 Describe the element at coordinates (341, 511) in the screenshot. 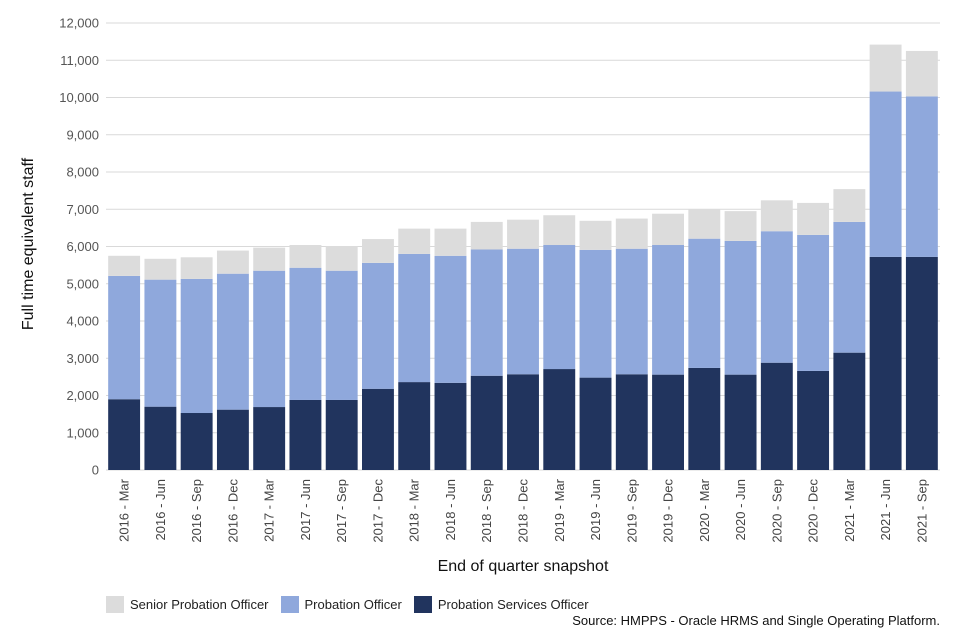

I see `x-tick-label: 2017 - Sep` at that location.